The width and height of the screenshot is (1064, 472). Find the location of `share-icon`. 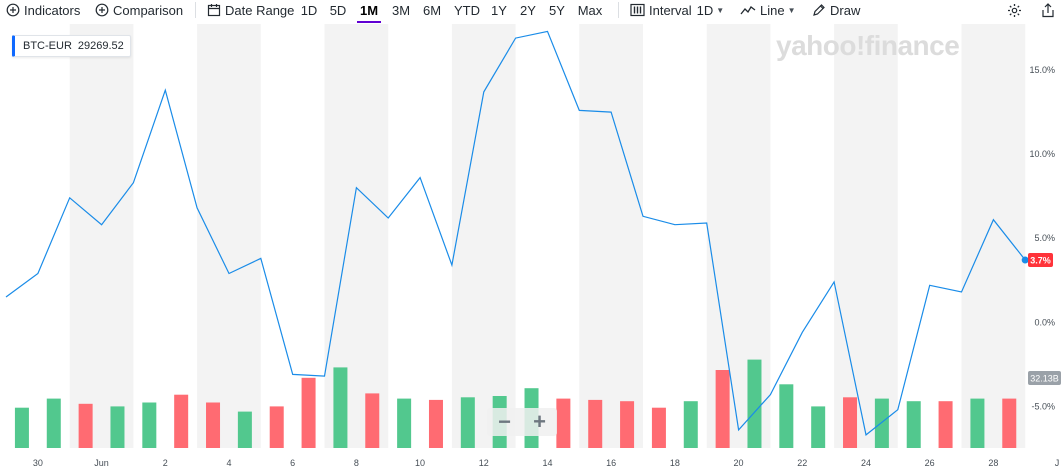

share-icon is located at coordinates (1048, 9).